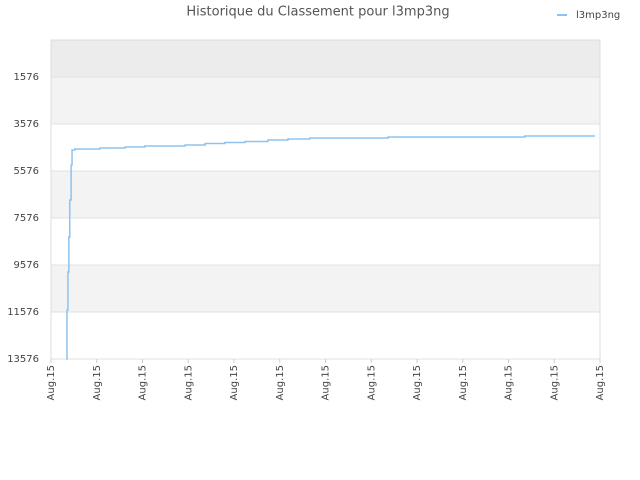 The height and width of the screenshot is (480, 640). What do you see at coordinates (317, 12) in the screenshot?
I see `chart-title: Historique du Classement pour l3mp3ng` at bounding box center [317, 12].